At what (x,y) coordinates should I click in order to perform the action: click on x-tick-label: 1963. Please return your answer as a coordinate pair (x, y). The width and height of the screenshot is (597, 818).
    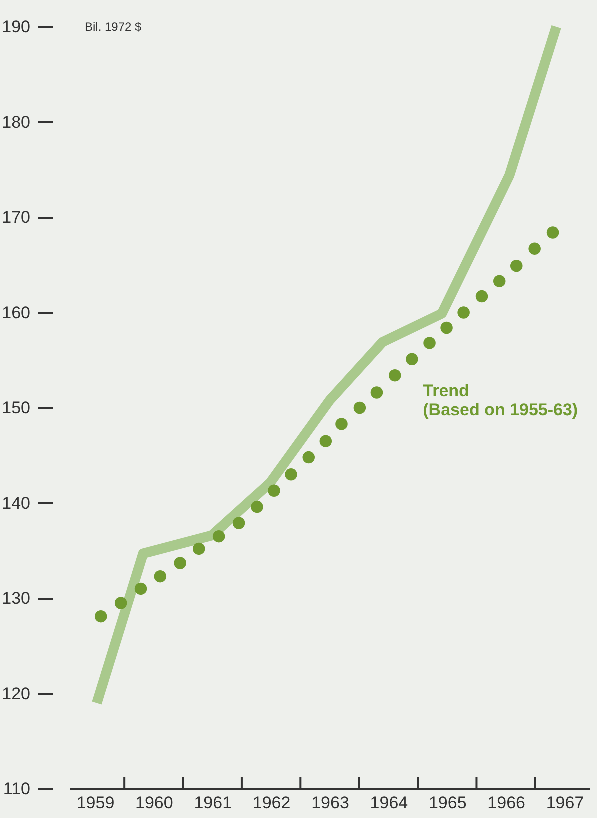
    Looking at the image, I should click on (331, 803).